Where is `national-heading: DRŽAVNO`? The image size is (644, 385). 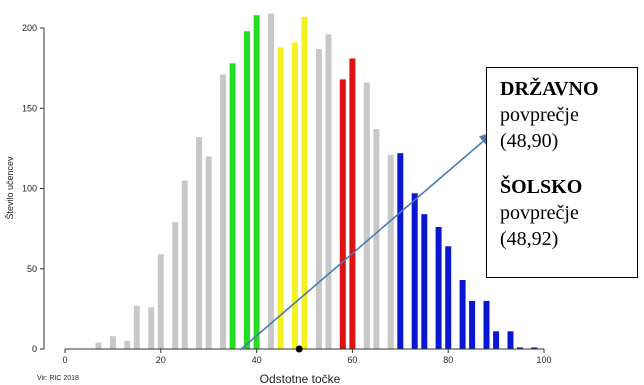 national-heading: DRŽAVNO is located at coordinates (549, 89).